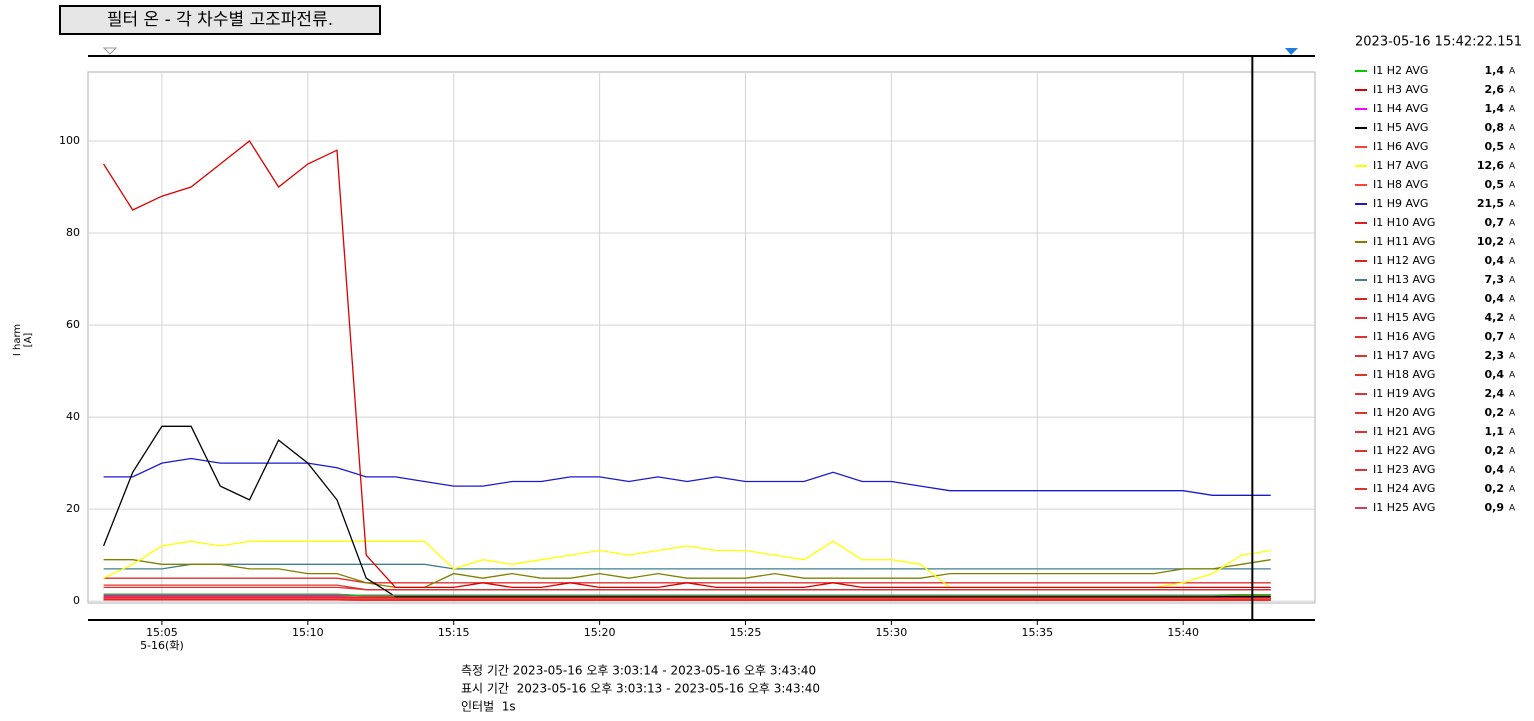 The image size is (1534, 721). What do you see at coordinates (600, 632) in the screenshot?
I see `x-tick-label: 15:20` at bounding box center [600, 632].